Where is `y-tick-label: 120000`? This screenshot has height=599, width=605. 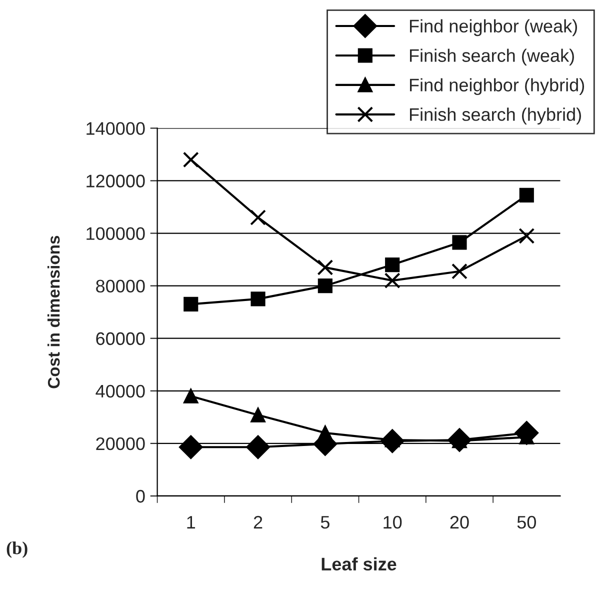
y-tick-label: 120000 is located at coordinates (115, 181).